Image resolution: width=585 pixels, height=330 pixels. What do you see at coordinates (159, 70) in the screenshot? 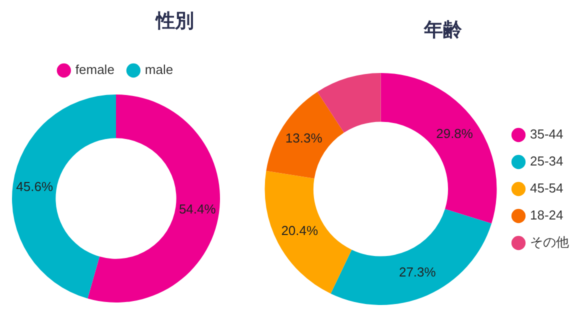
I see `legend-label: male` at bounding box center [159, 70].